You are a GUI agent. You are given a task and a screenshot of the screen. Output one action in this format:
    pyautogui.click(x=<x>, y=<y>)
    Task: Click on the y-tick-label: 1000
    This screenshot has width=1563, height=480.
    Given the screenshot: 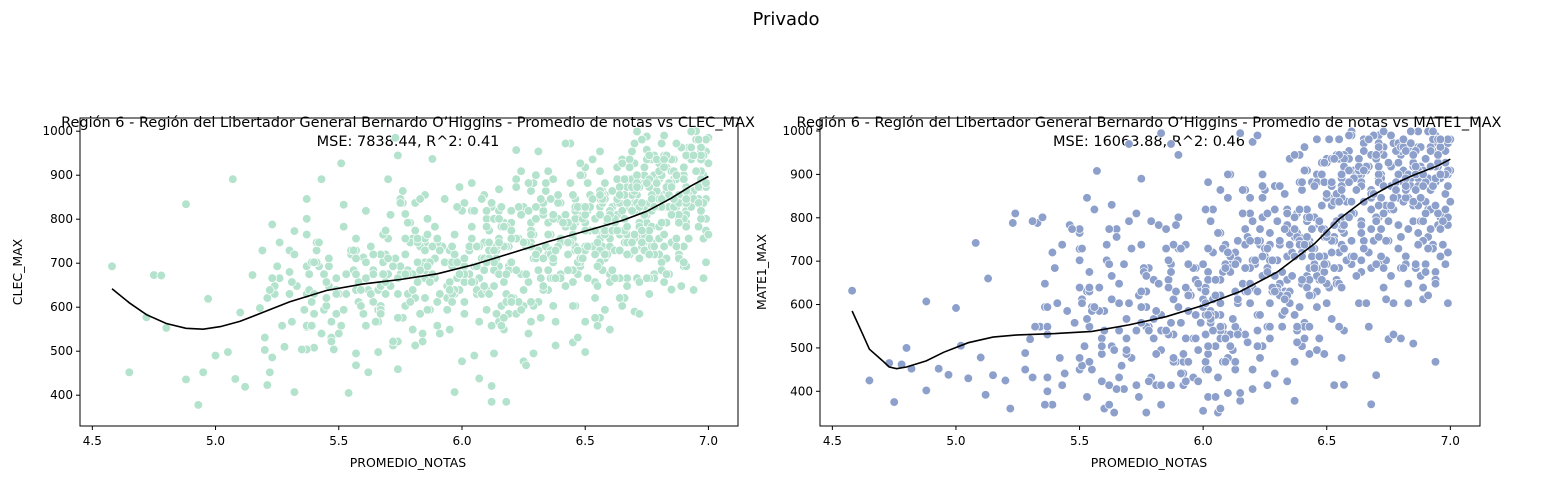 What is the action you would take?
    pyautogui.click(x=797, y=131)
    